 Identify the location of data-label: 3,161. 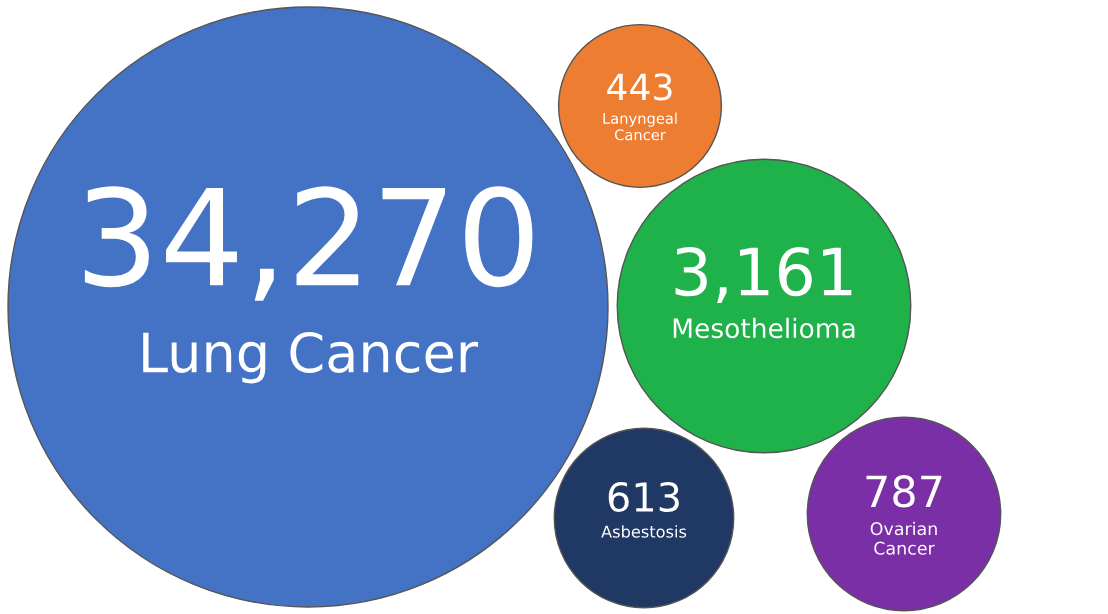
(763, 274).